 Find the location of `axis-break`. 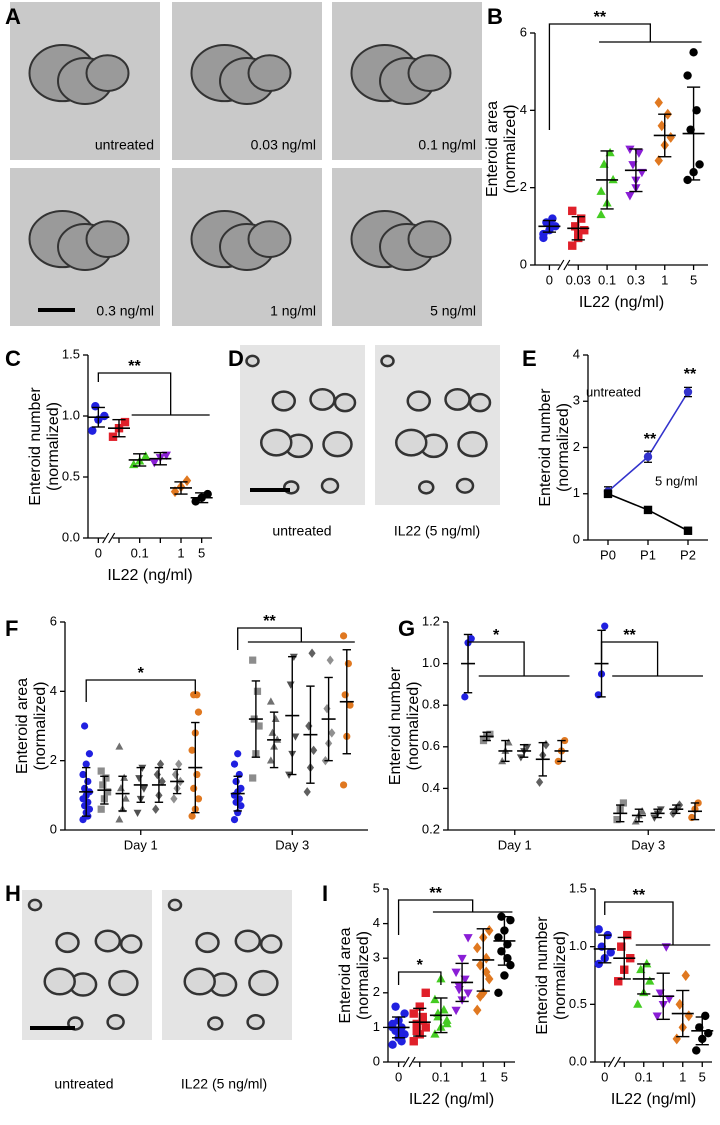

axis-break is located at coordinates (567, 265).